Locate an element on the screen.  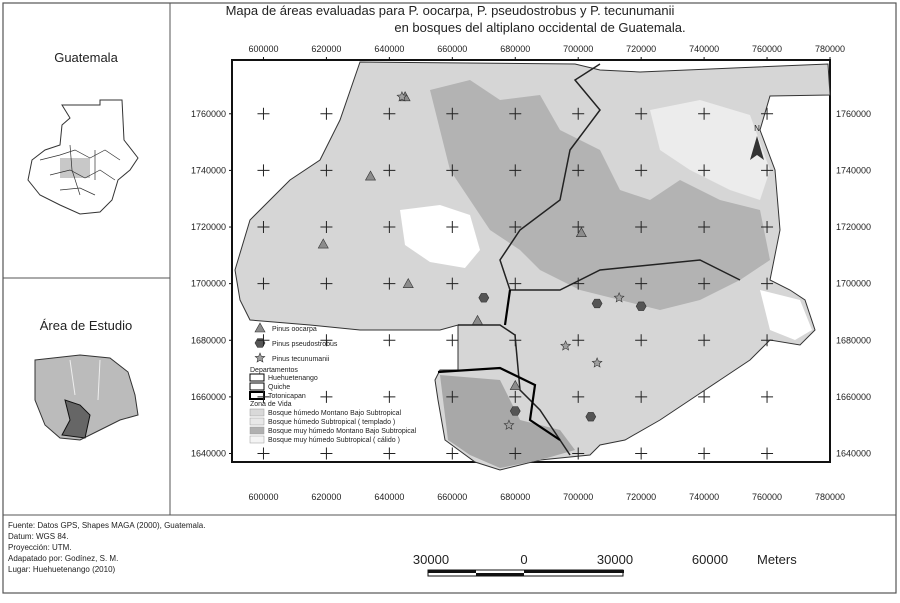
department-boundary is located at coordinates (499, 365).